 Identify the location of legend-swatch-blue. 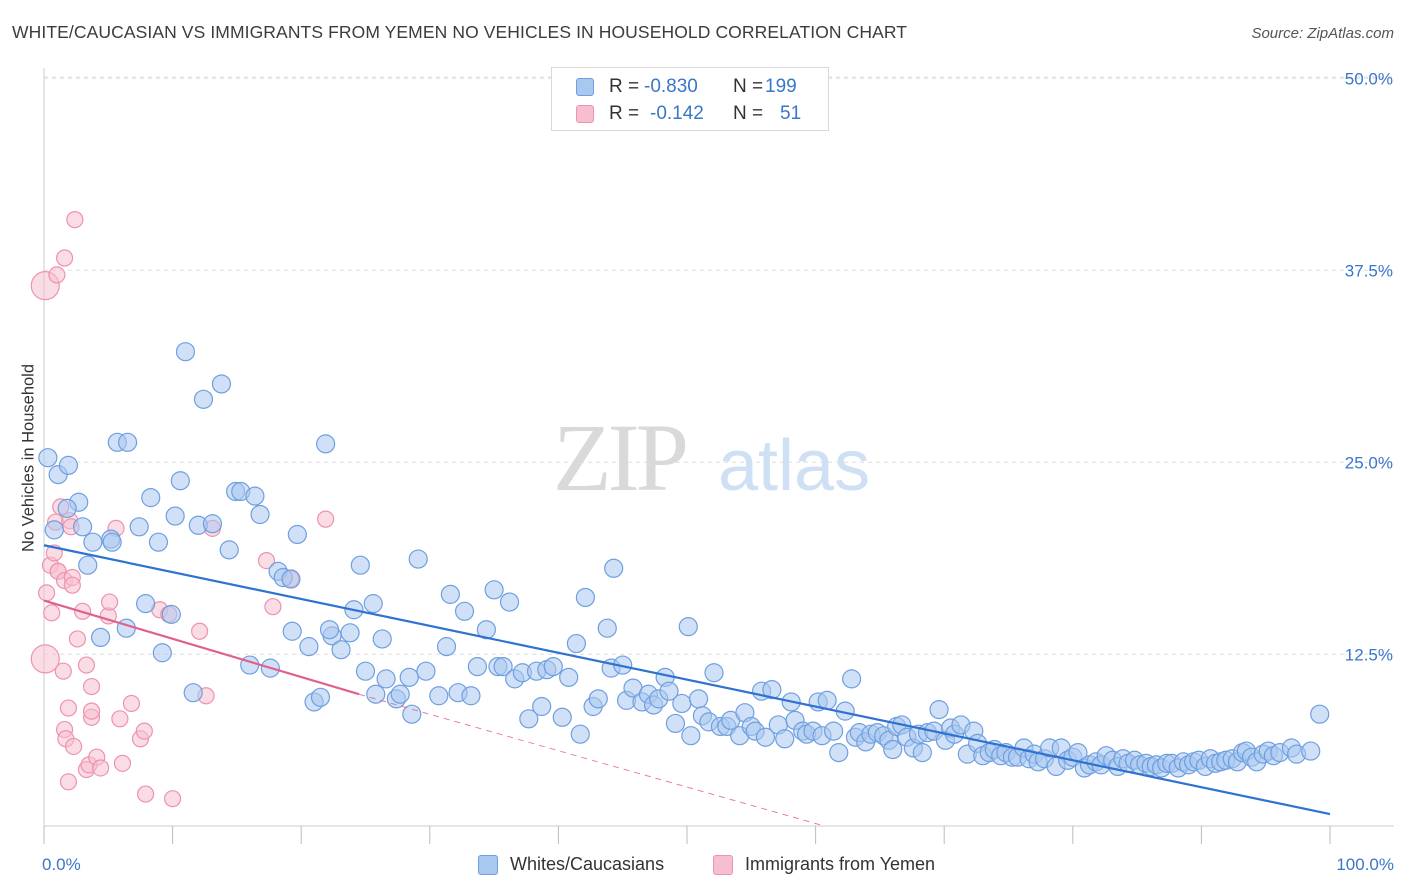
(585, 87).